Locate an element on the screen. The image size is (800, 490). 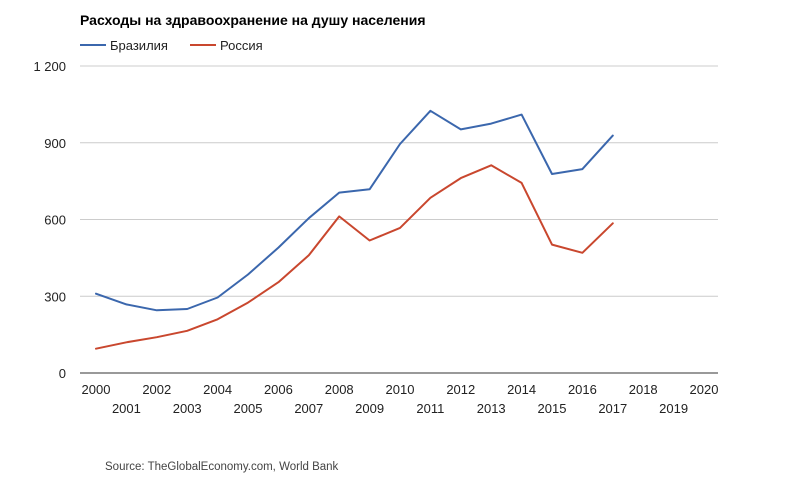
x-tick-label: 2015 is located at coordinates (552, 408).